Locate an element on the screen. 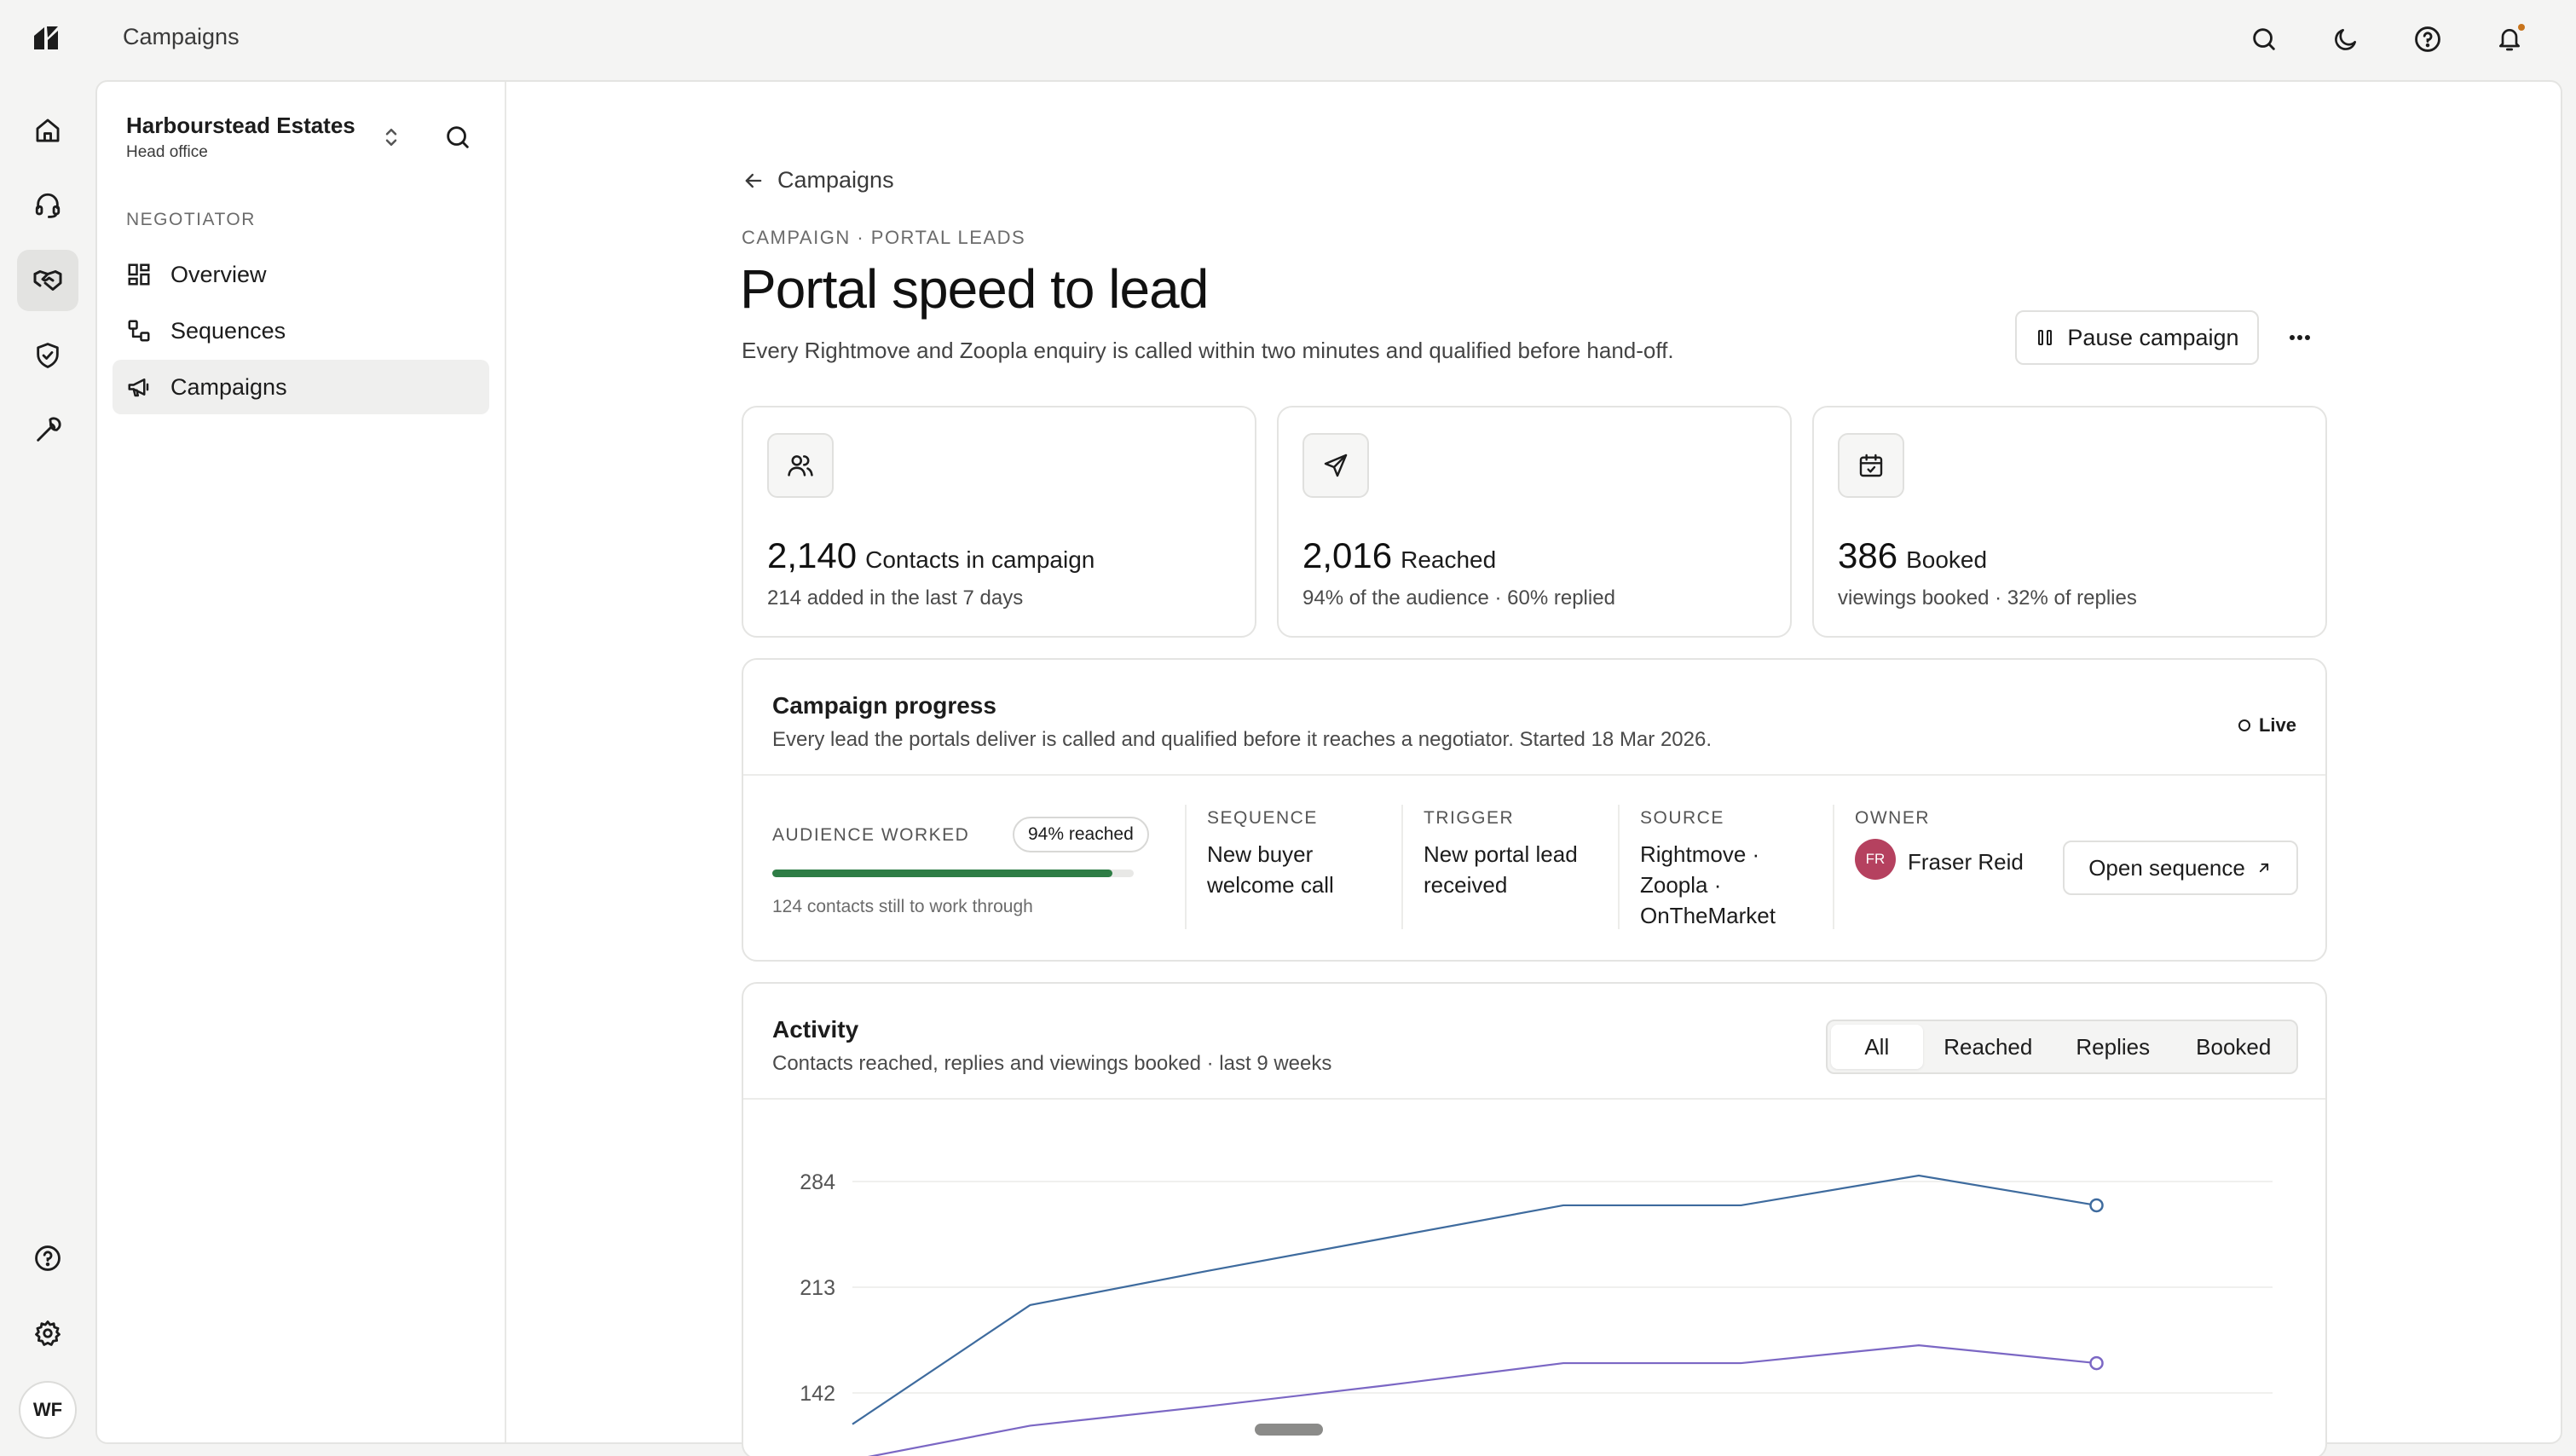 Image resolution: width=2576 pixels, height=1456 pixels. pause-icon is located at coordinates (2045, 337).